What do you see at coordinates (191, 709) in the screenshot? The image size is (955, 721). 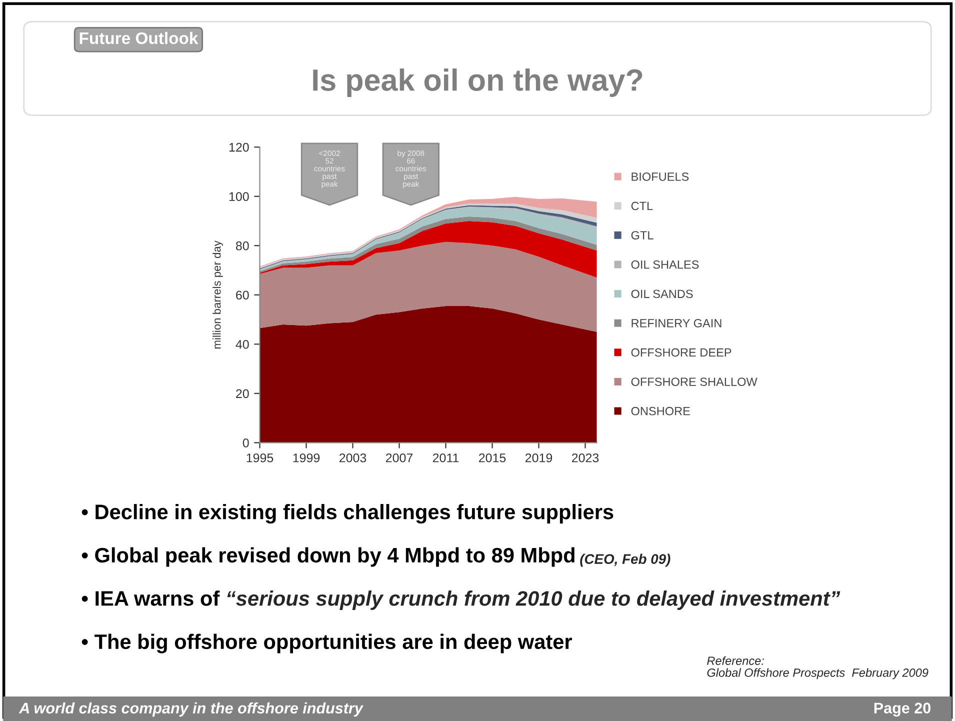 I see `text: A world class company in the offshore industry` at bounding box center [191, 709].